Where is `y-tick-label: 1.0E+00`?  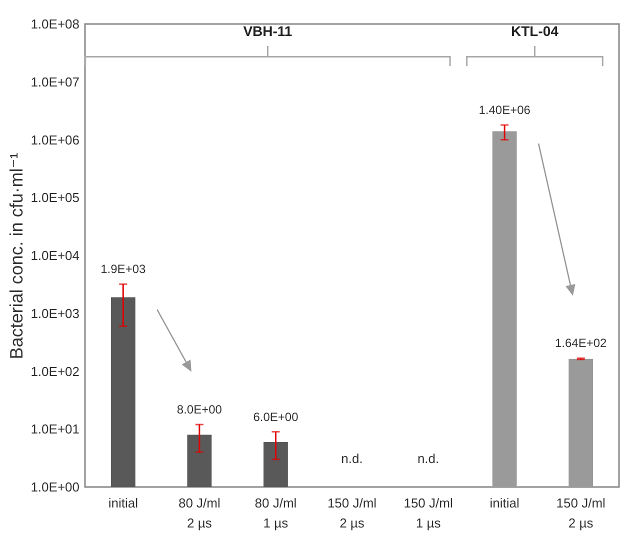
y-tick-label: 1.0E+00 is located at coordinates (55, 487).